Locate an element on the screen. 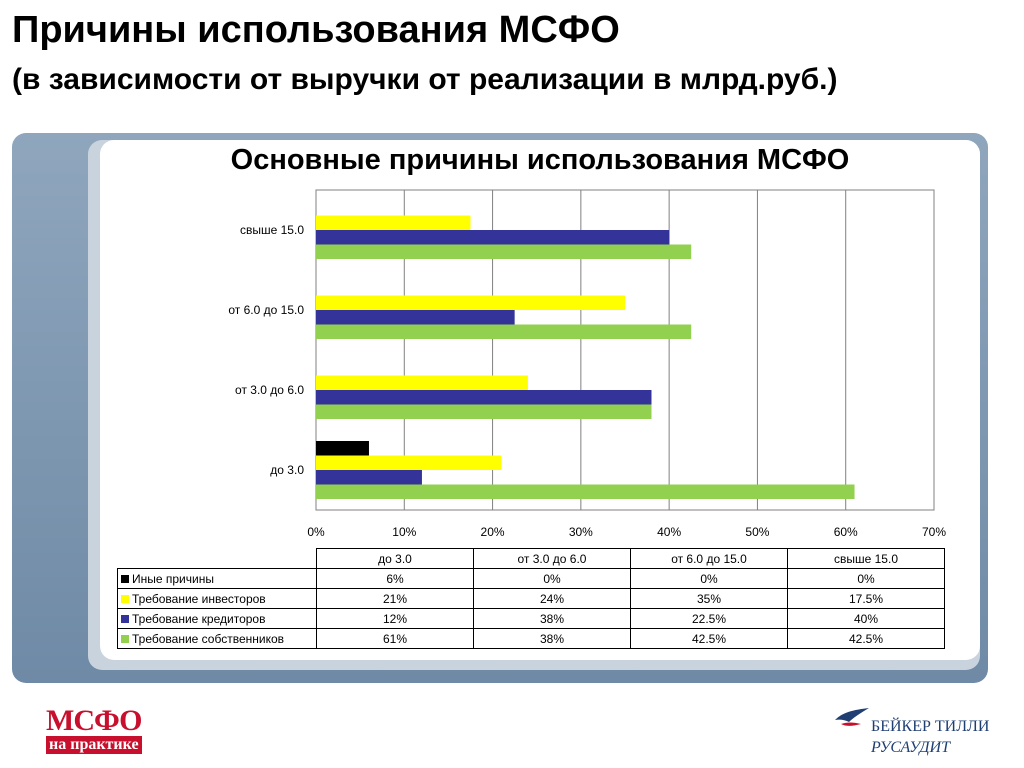 This screenshot has width=1024, height=768. slide-title: Причины использования МСФО is located at coordinates (316, 30).